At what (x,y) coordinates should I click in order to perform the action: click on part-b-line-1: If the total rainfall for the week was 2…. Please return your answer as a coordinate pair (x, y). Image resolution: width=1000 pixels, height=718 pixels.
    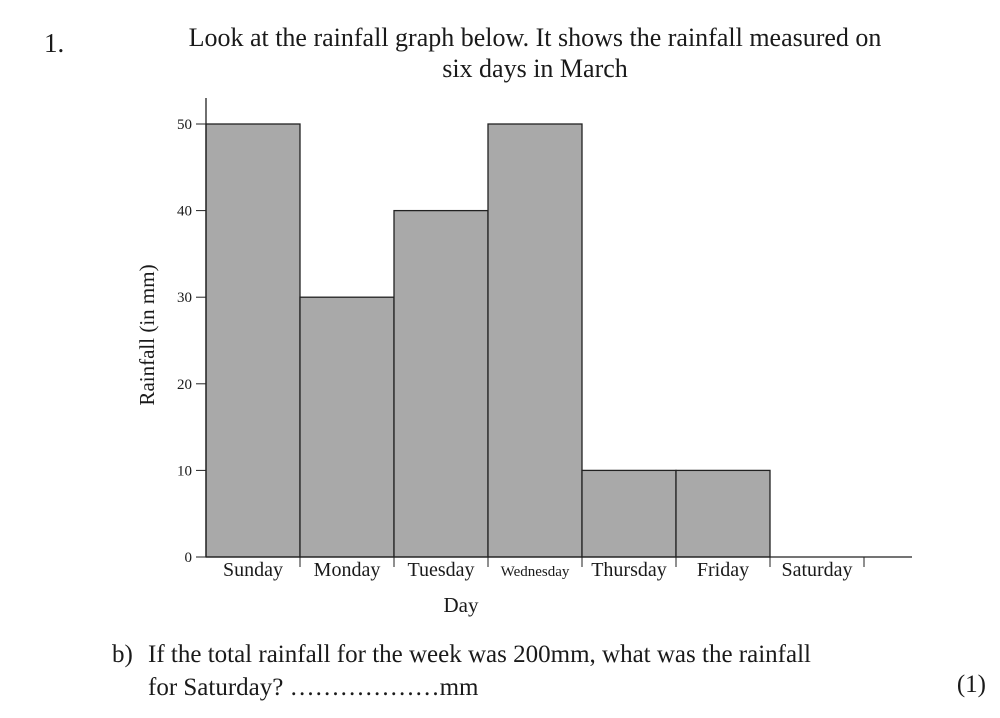
    Looking at the image, I should click on (479, 654).